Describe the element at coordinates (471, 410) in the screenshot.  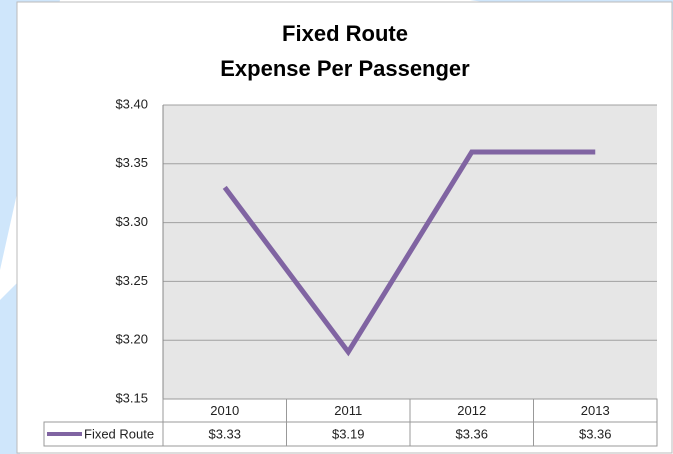
I see `x-tick-label: 2012` at that location.